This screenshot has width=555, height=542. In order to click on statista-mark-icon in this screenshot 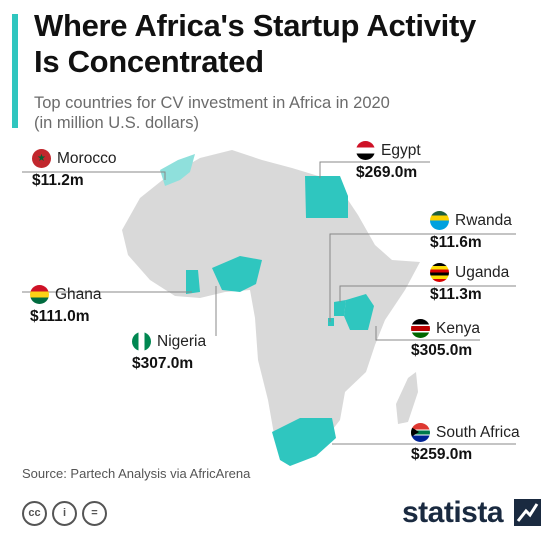, I will do `click(527, 512)`.